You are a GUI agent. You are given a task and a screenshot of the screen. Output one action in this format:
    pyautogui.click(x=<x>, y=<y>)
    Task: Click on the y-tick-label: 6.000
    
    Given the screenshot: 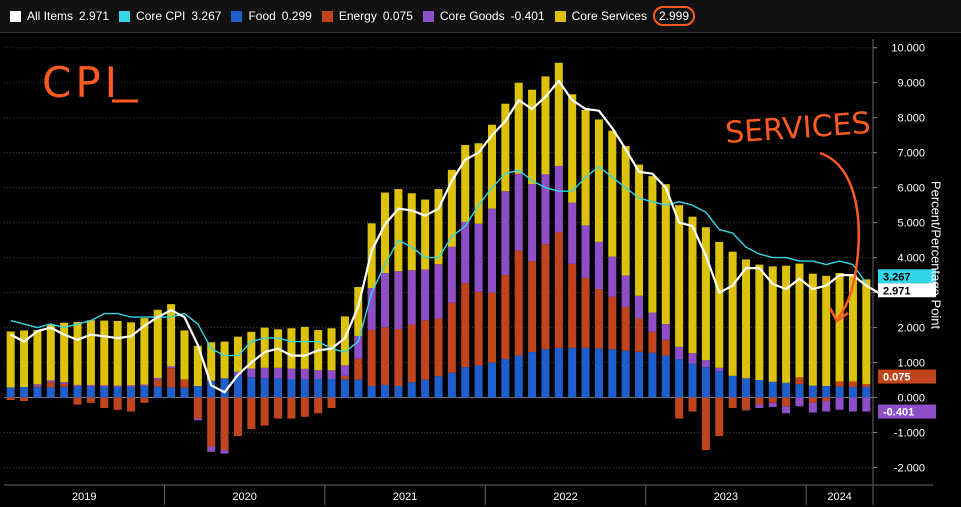 What is the action you would take?
    pyautogui.click(x=911, y=189)
    